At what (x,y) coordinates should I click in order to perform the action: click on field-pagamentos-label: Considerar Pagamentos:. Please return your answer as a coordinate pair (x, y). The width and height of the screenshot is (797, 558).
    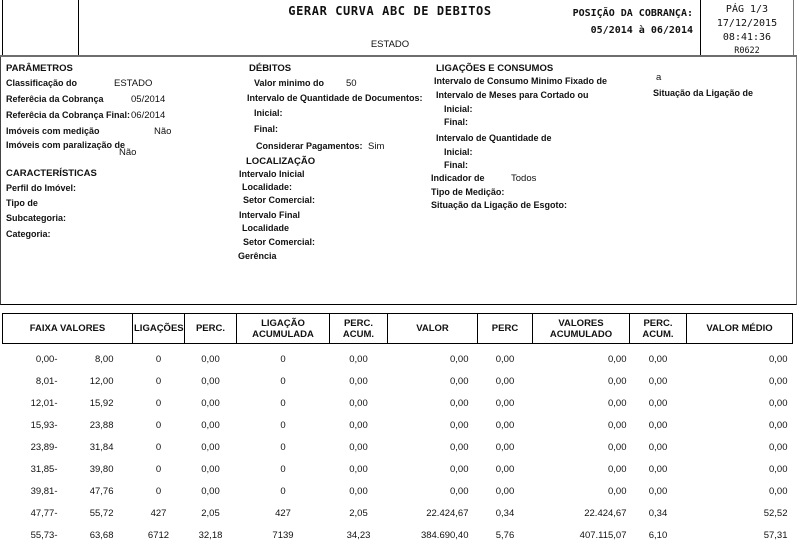
    Looking at the image, I should click on (309, 146).